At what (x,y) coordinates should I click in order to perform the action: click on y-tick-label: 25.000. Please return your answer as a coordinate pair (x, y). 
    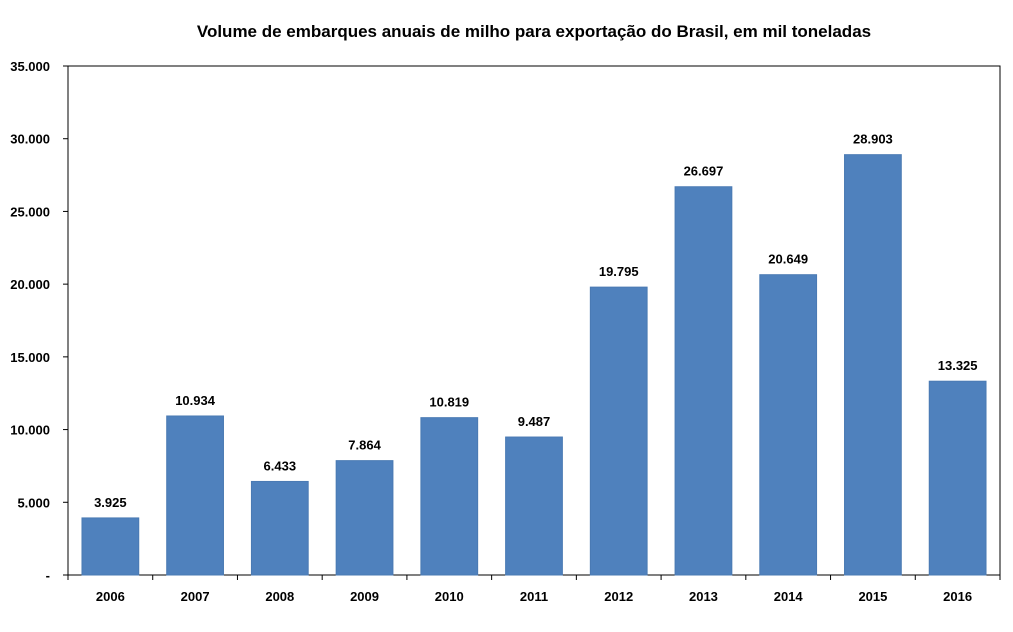
    Looking at the image, I should click on (30, 211).